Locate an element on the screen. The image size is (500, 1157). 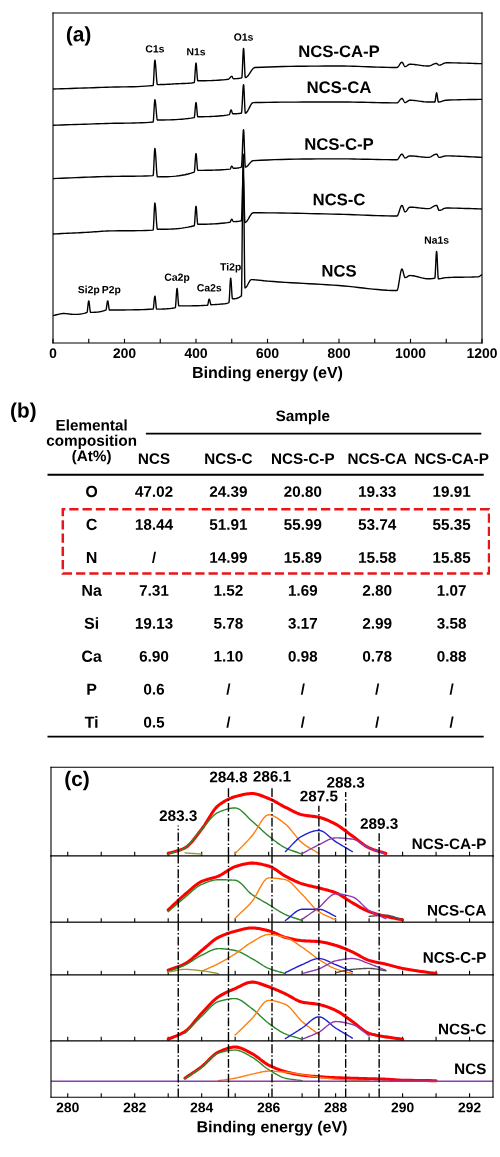
annotation: NCS is located at coordinates (470, 1069).